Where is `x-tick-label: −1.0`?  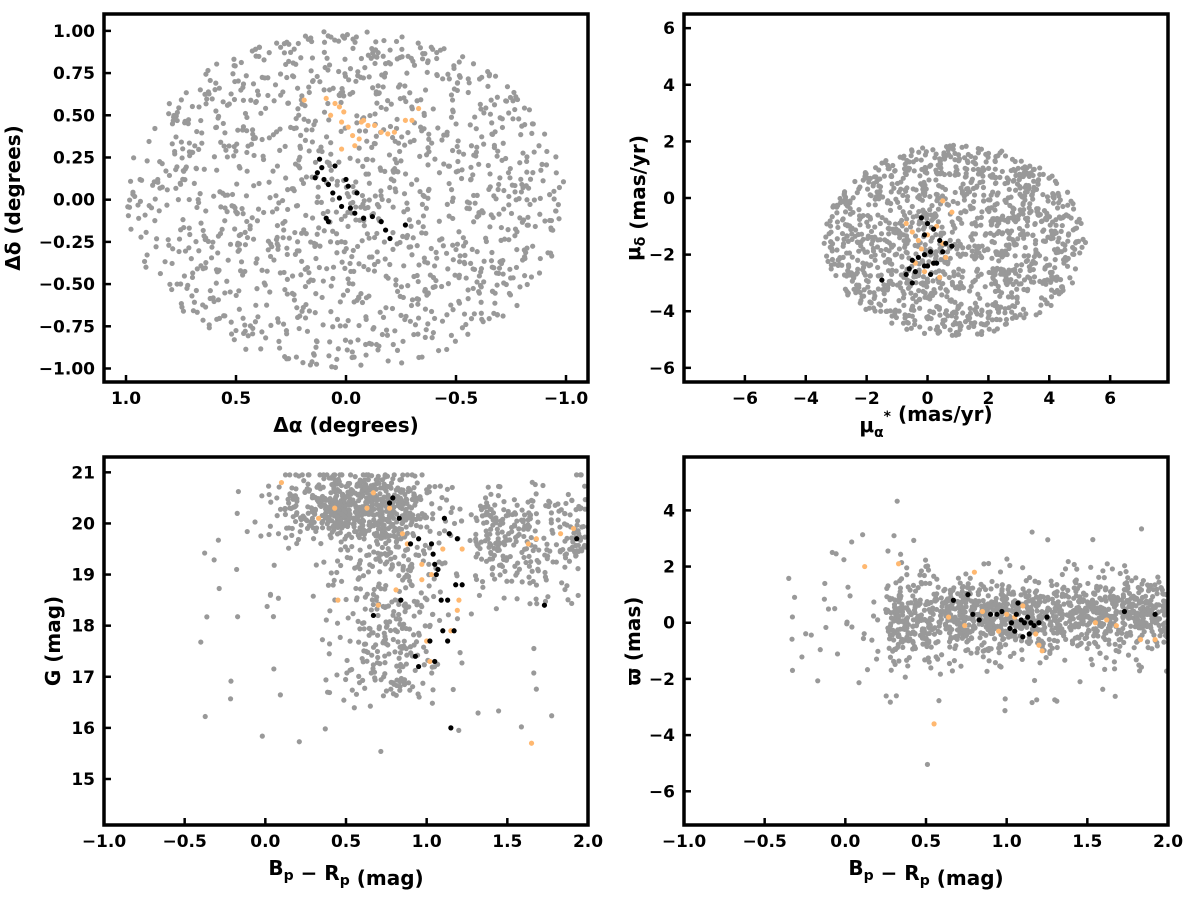
x-tick-label: −1.0 is located at coordinates (566, 399).